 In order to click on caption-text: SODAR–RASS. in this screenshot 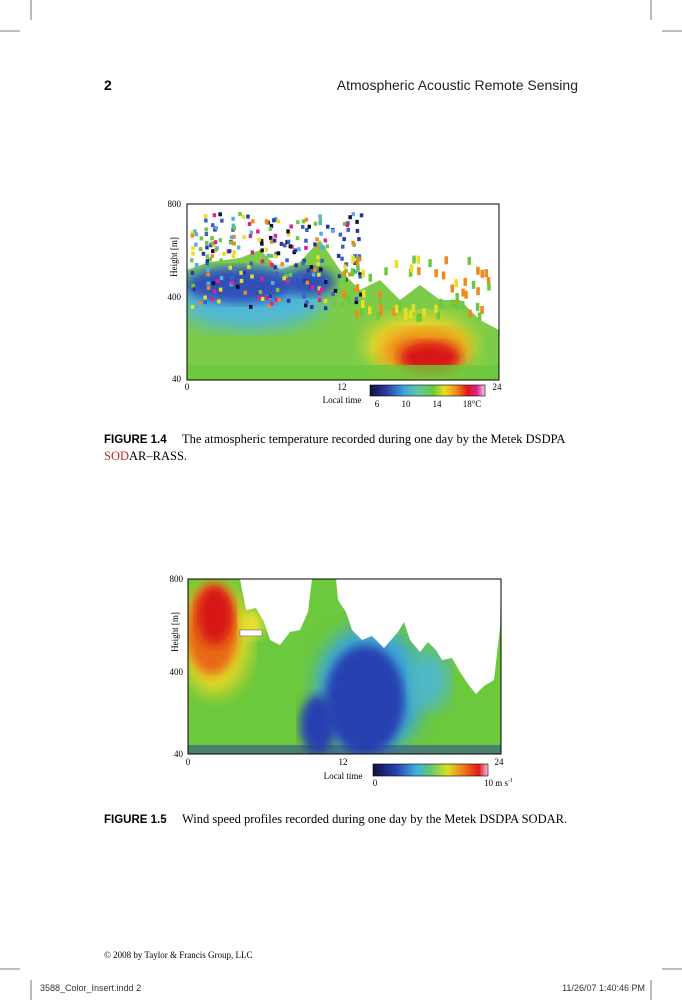, I will do `click(145, 456)`.